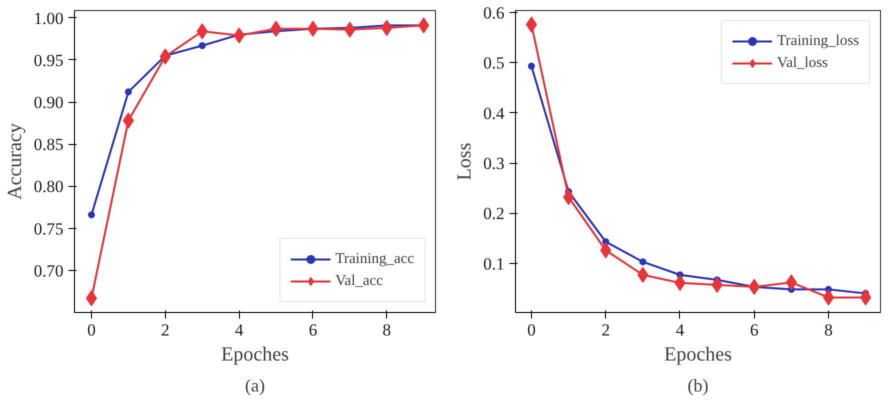  I want to click on legend-label: Val_loss, so click(802, 63).